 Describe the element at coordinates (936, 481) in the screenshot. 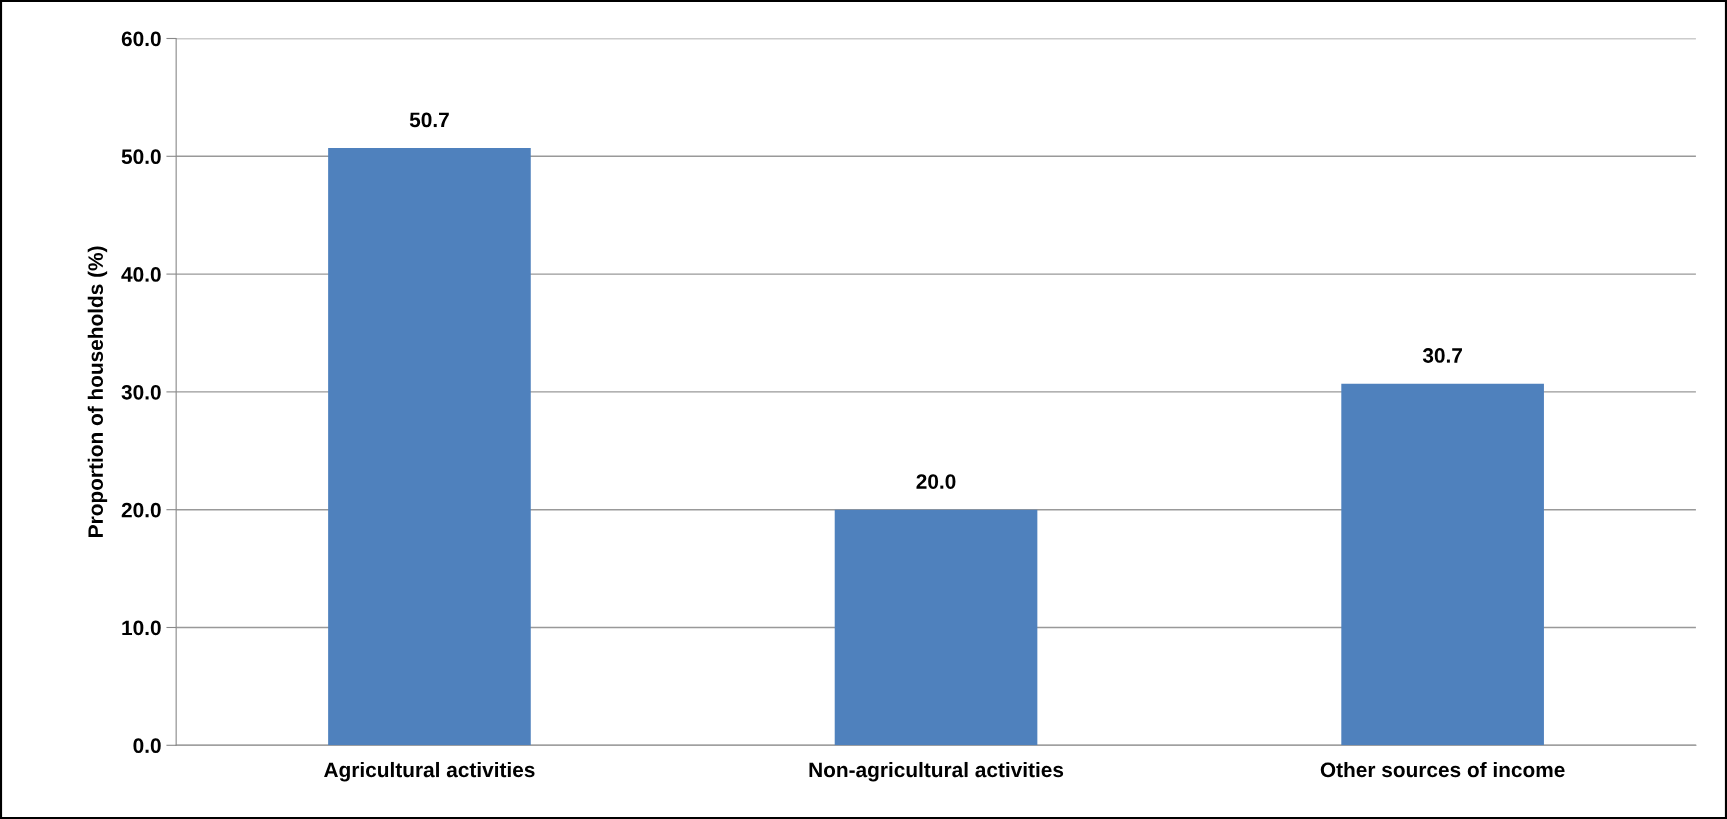

I see `data-label: 20.0` at that location.